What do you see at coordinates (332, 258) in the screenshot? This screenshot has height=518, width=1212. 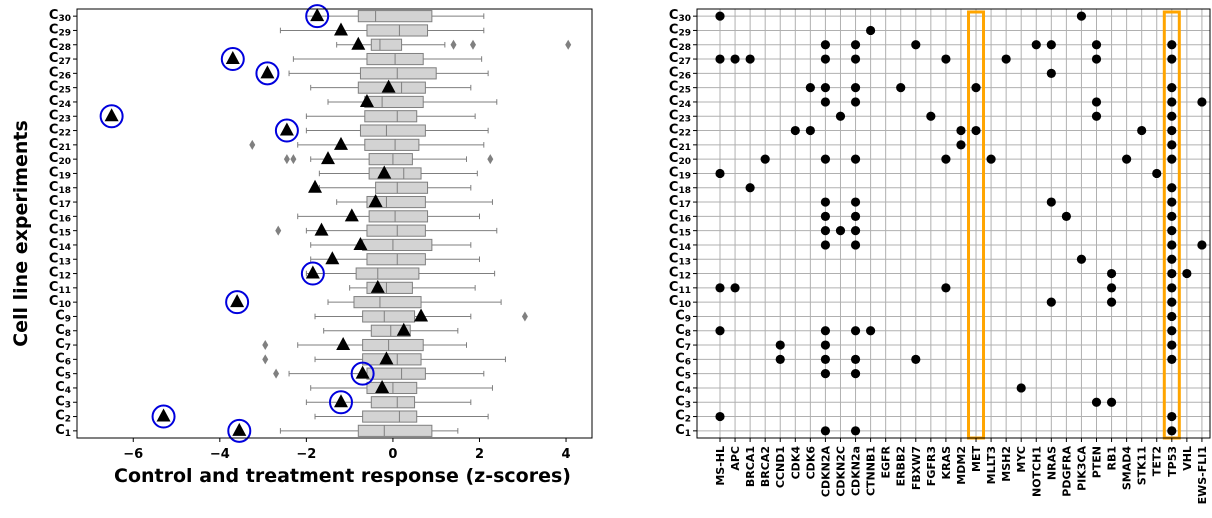 I see `response-marker-C13` at bounding box center [332, 258].